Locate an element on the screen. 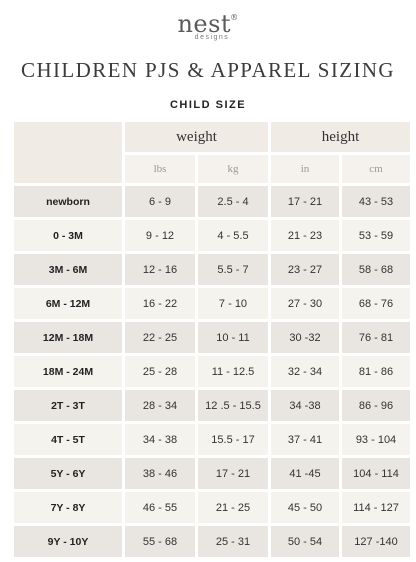 This screenshot has height=562, width=416. cell-in: 17 - 21 is located at coordinates (305, 201).